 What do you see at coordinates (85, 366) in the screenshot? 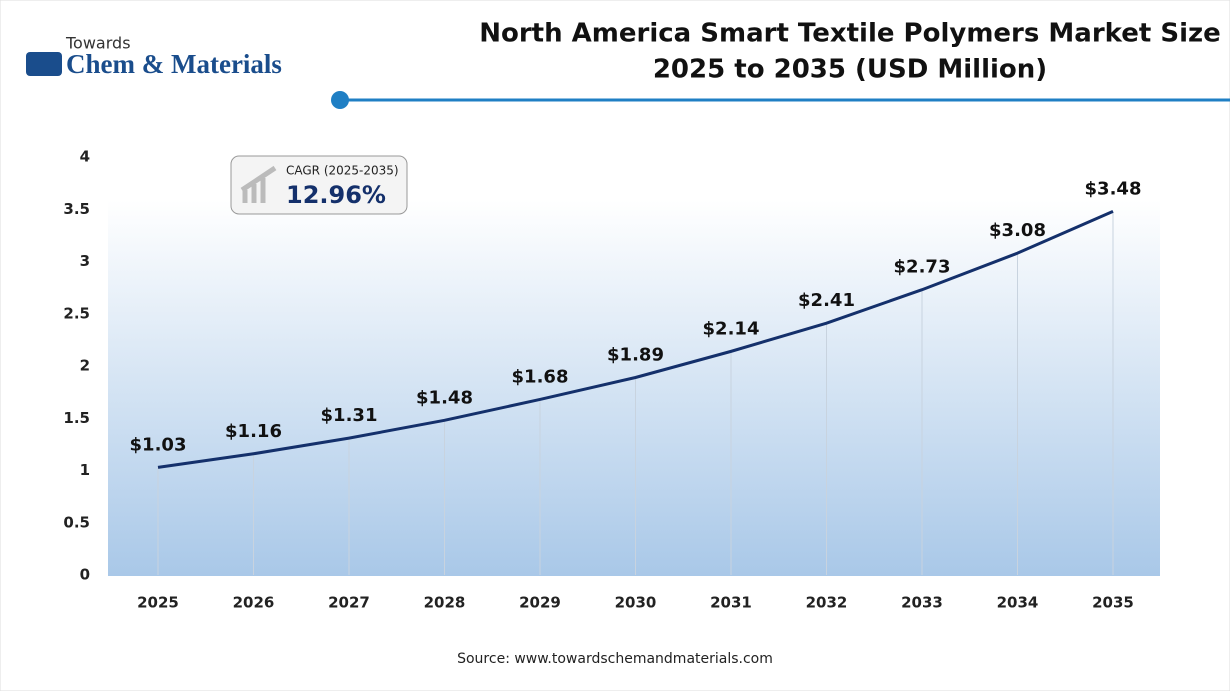
I see `y-tick-label: 2` at bounding box center [85, 366].